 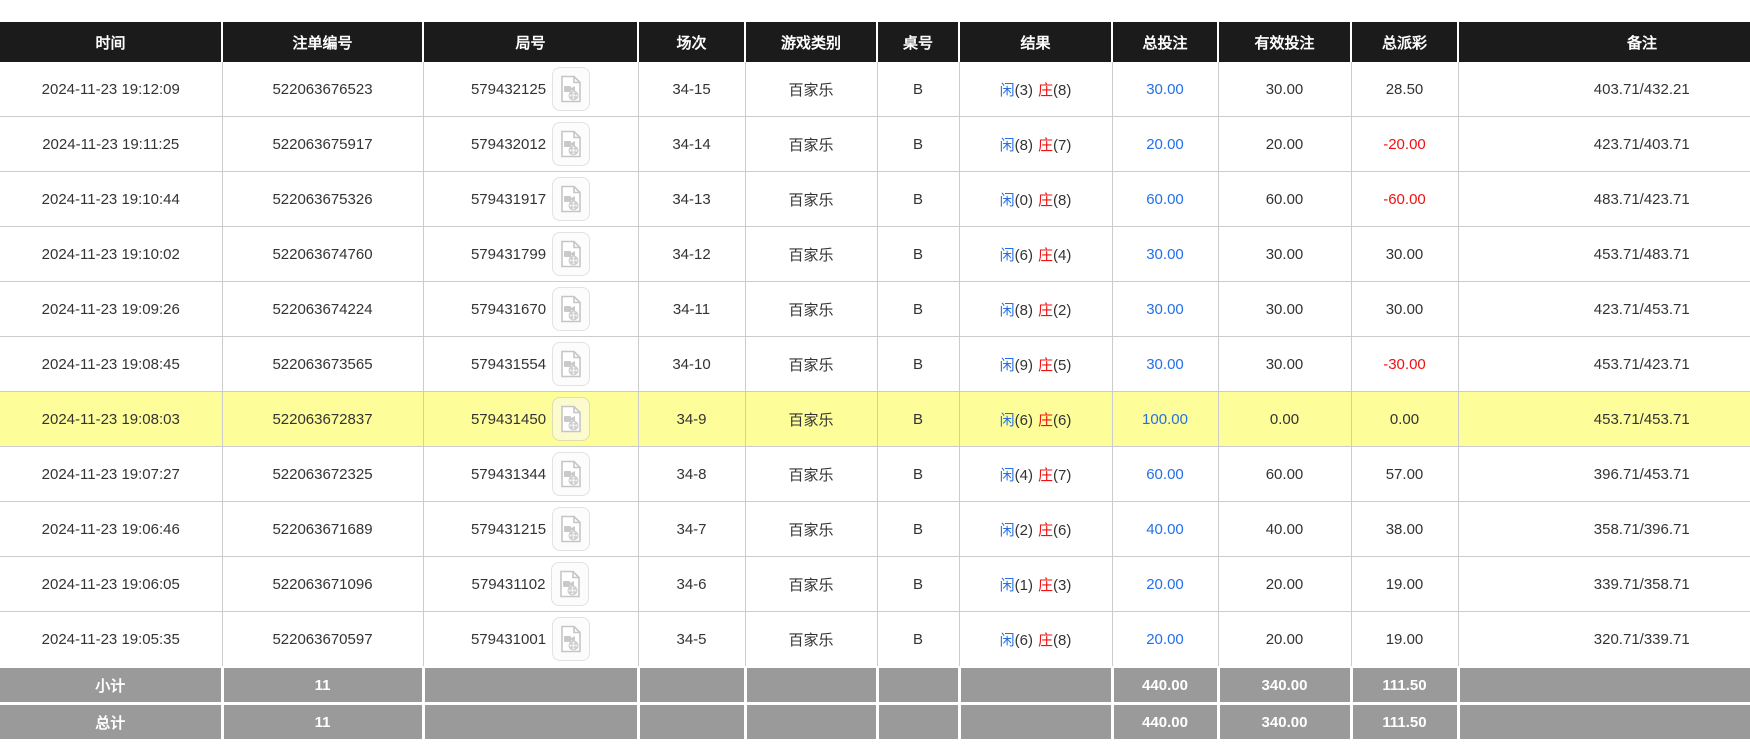 What do you see at coordinates (1036, 419) in the screenshot?
I see `cell-result: 闲(6) 庄(6)` at bounding box center [1036, 419].